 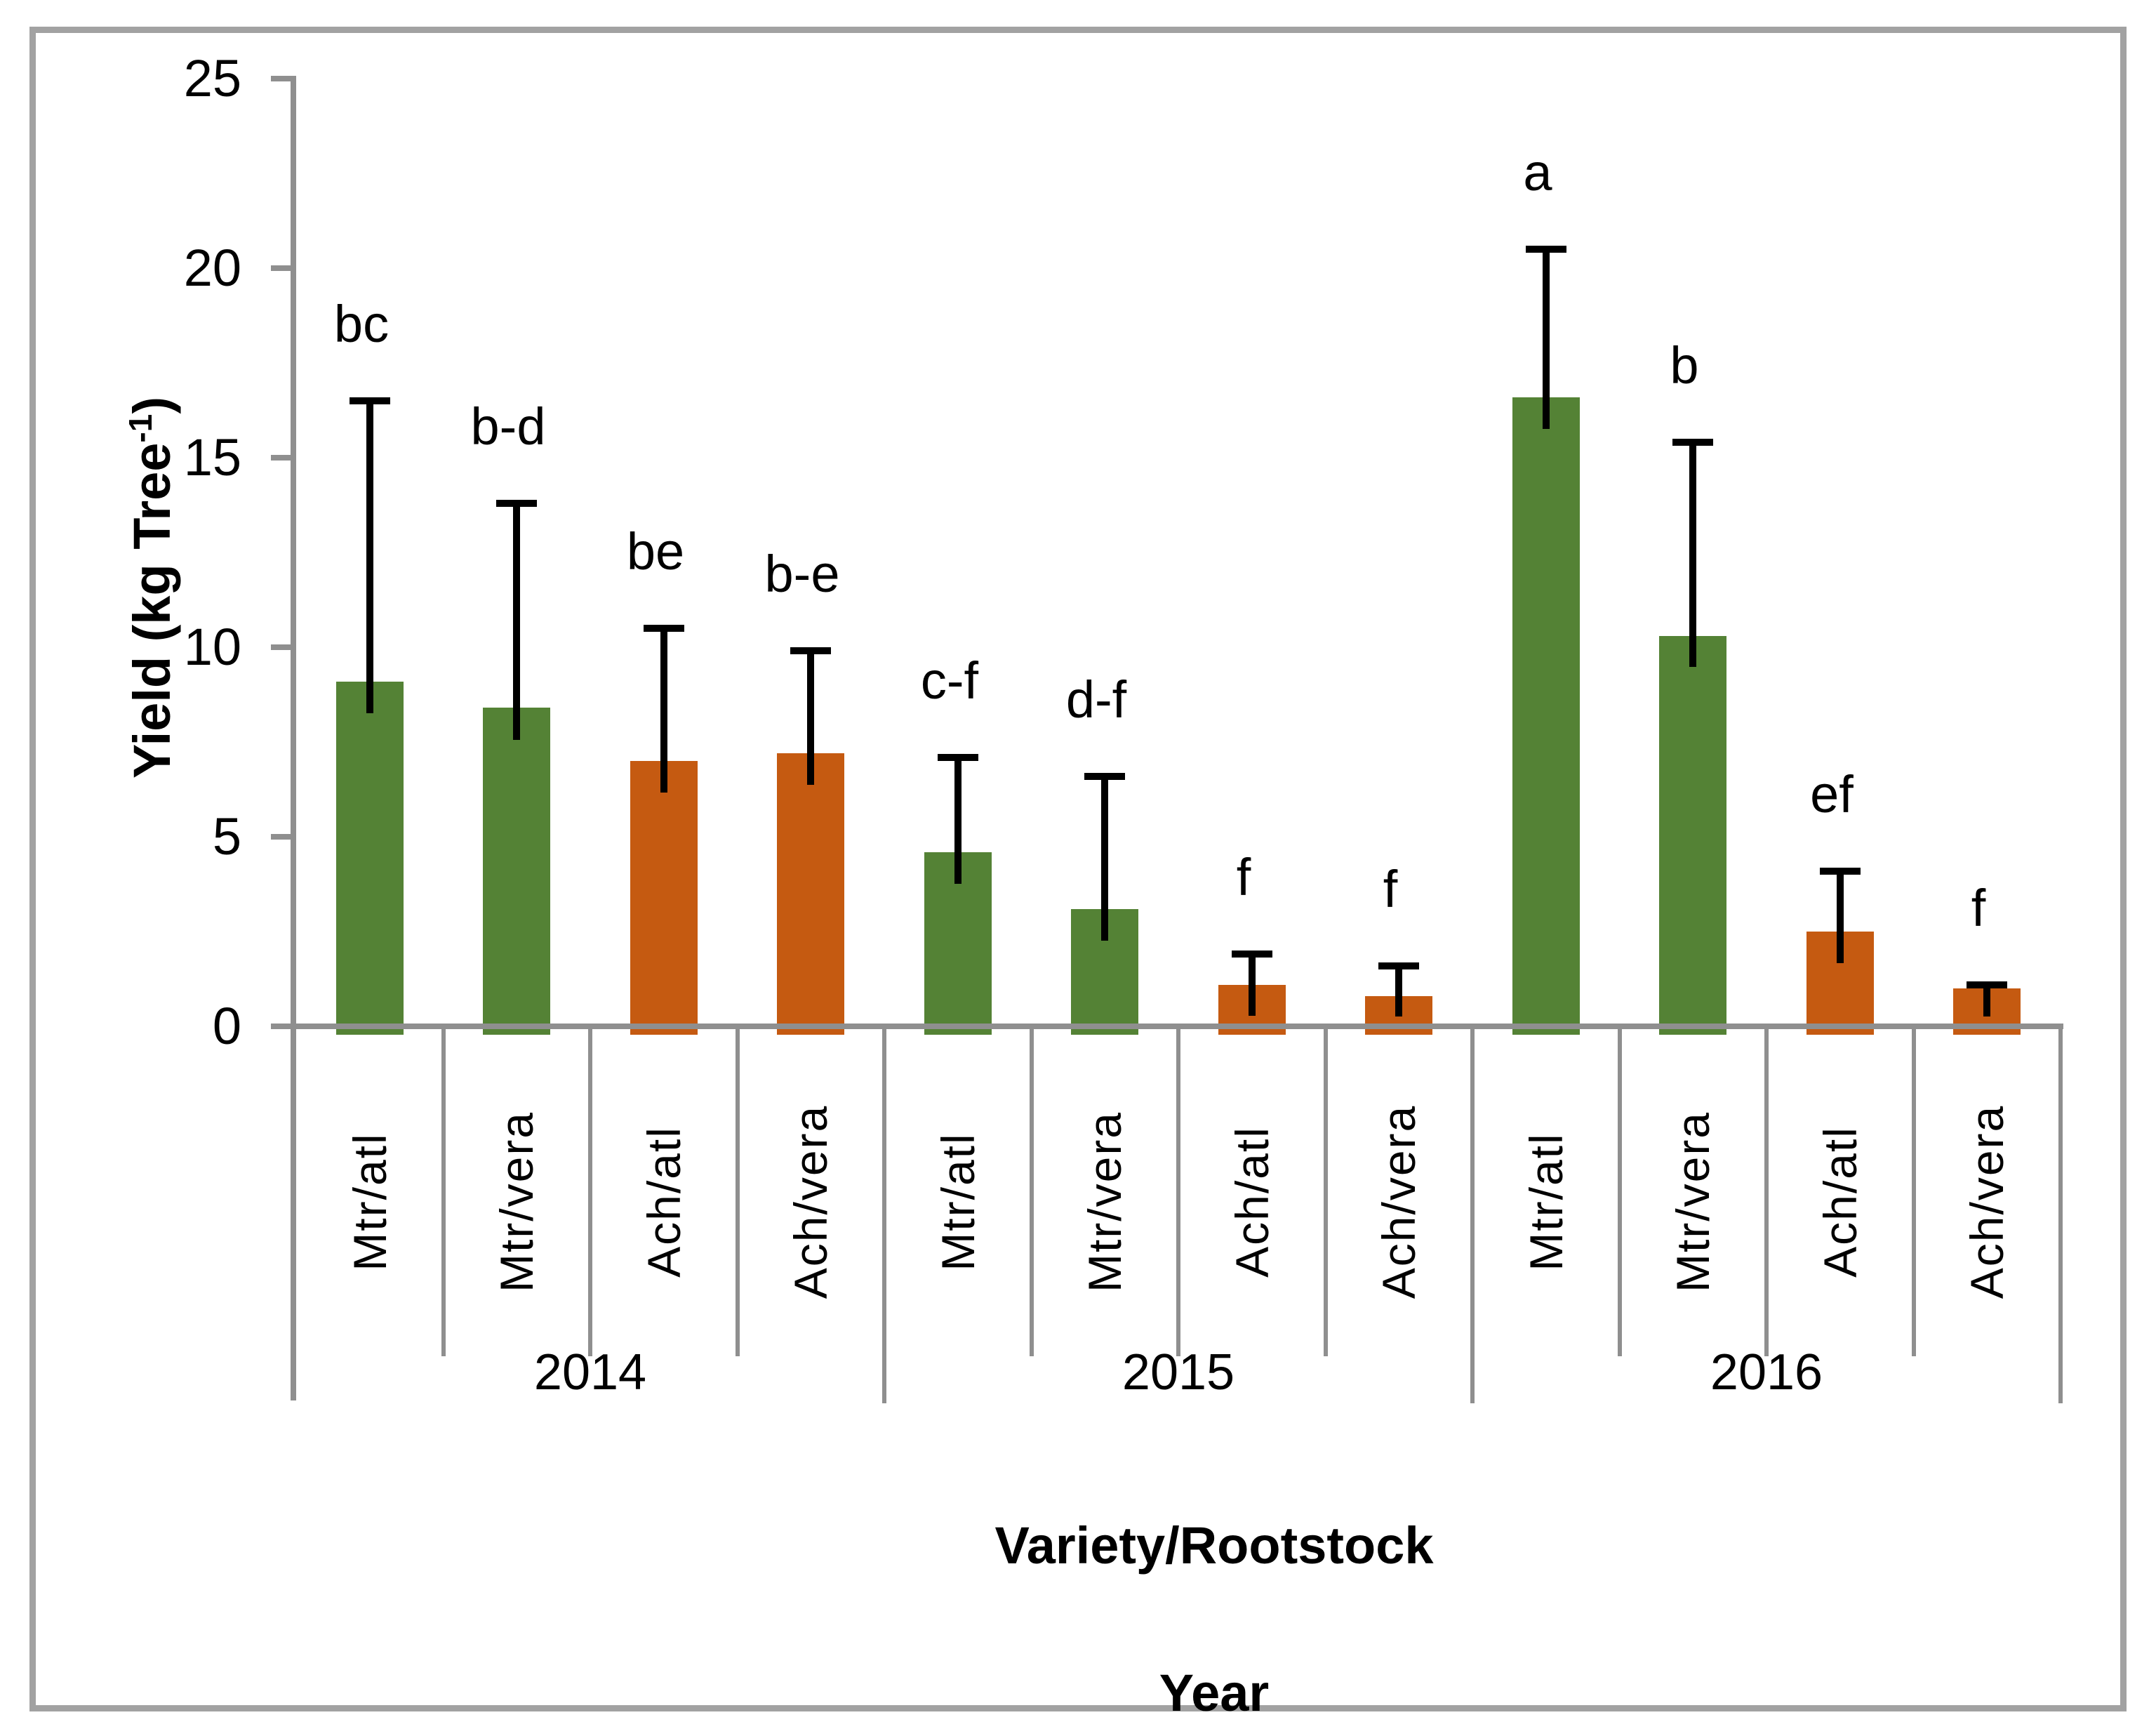 I want to click on significance-letter-2015-mtr-vera: d-f, so click(x=1096, y=699).